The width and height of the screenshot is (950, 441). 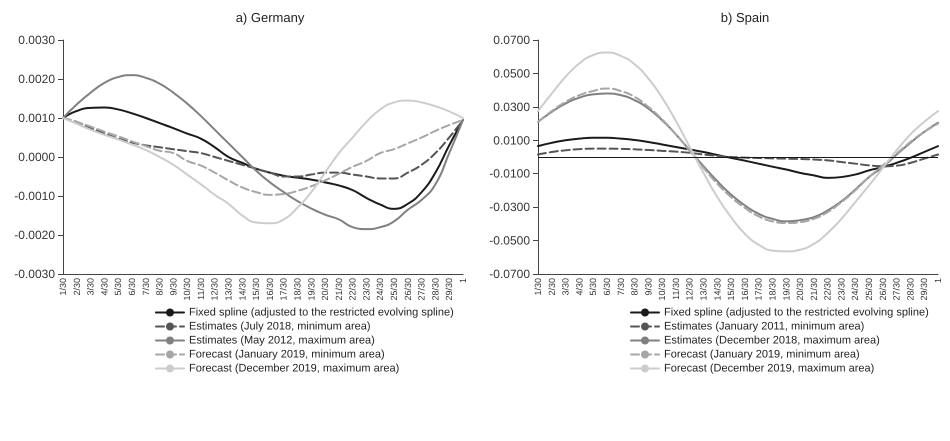 What do you see at coordinates (509, 274) in the screenshot?
I see `y-tick-label: -0.0700` at bounding box center [509, 274].